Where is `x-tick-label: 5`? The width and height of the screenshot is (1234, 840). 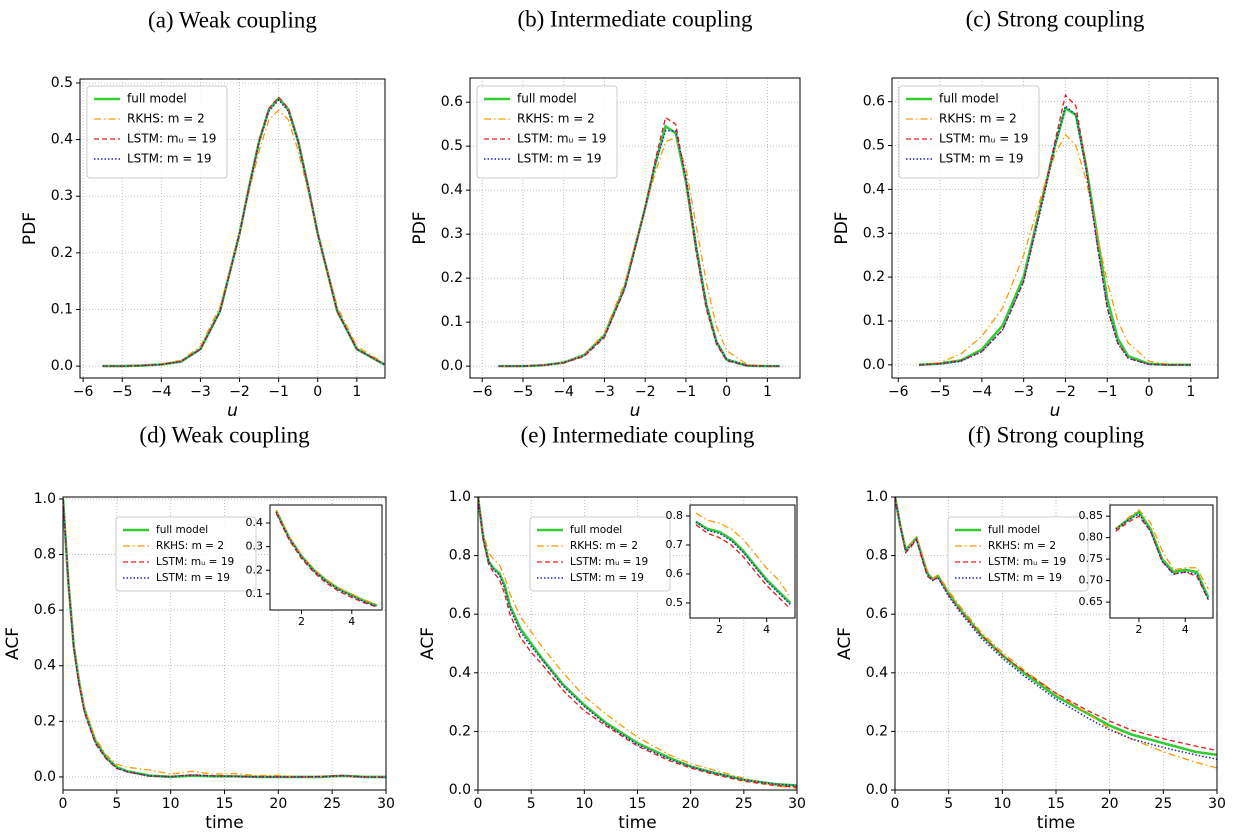 x-tick-label: 5 is located at coordinates (531, 804).